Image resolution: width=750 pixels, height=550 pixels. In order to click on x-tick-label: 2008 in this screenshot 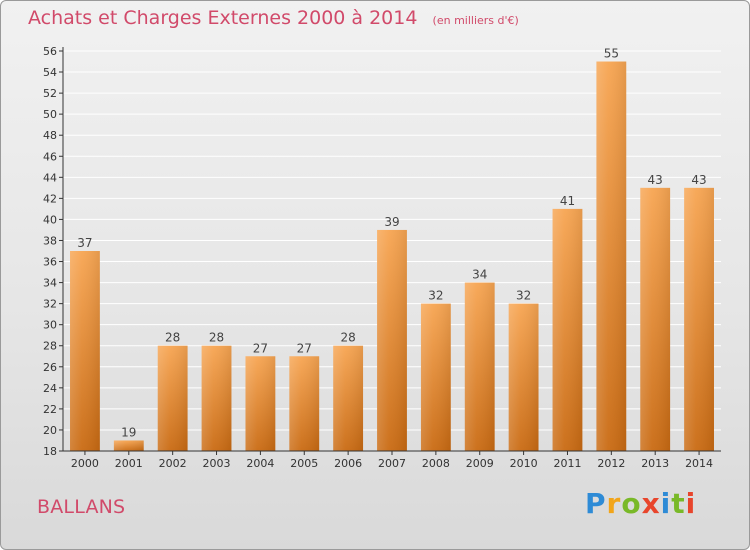, I will do `click(436, 463)`.